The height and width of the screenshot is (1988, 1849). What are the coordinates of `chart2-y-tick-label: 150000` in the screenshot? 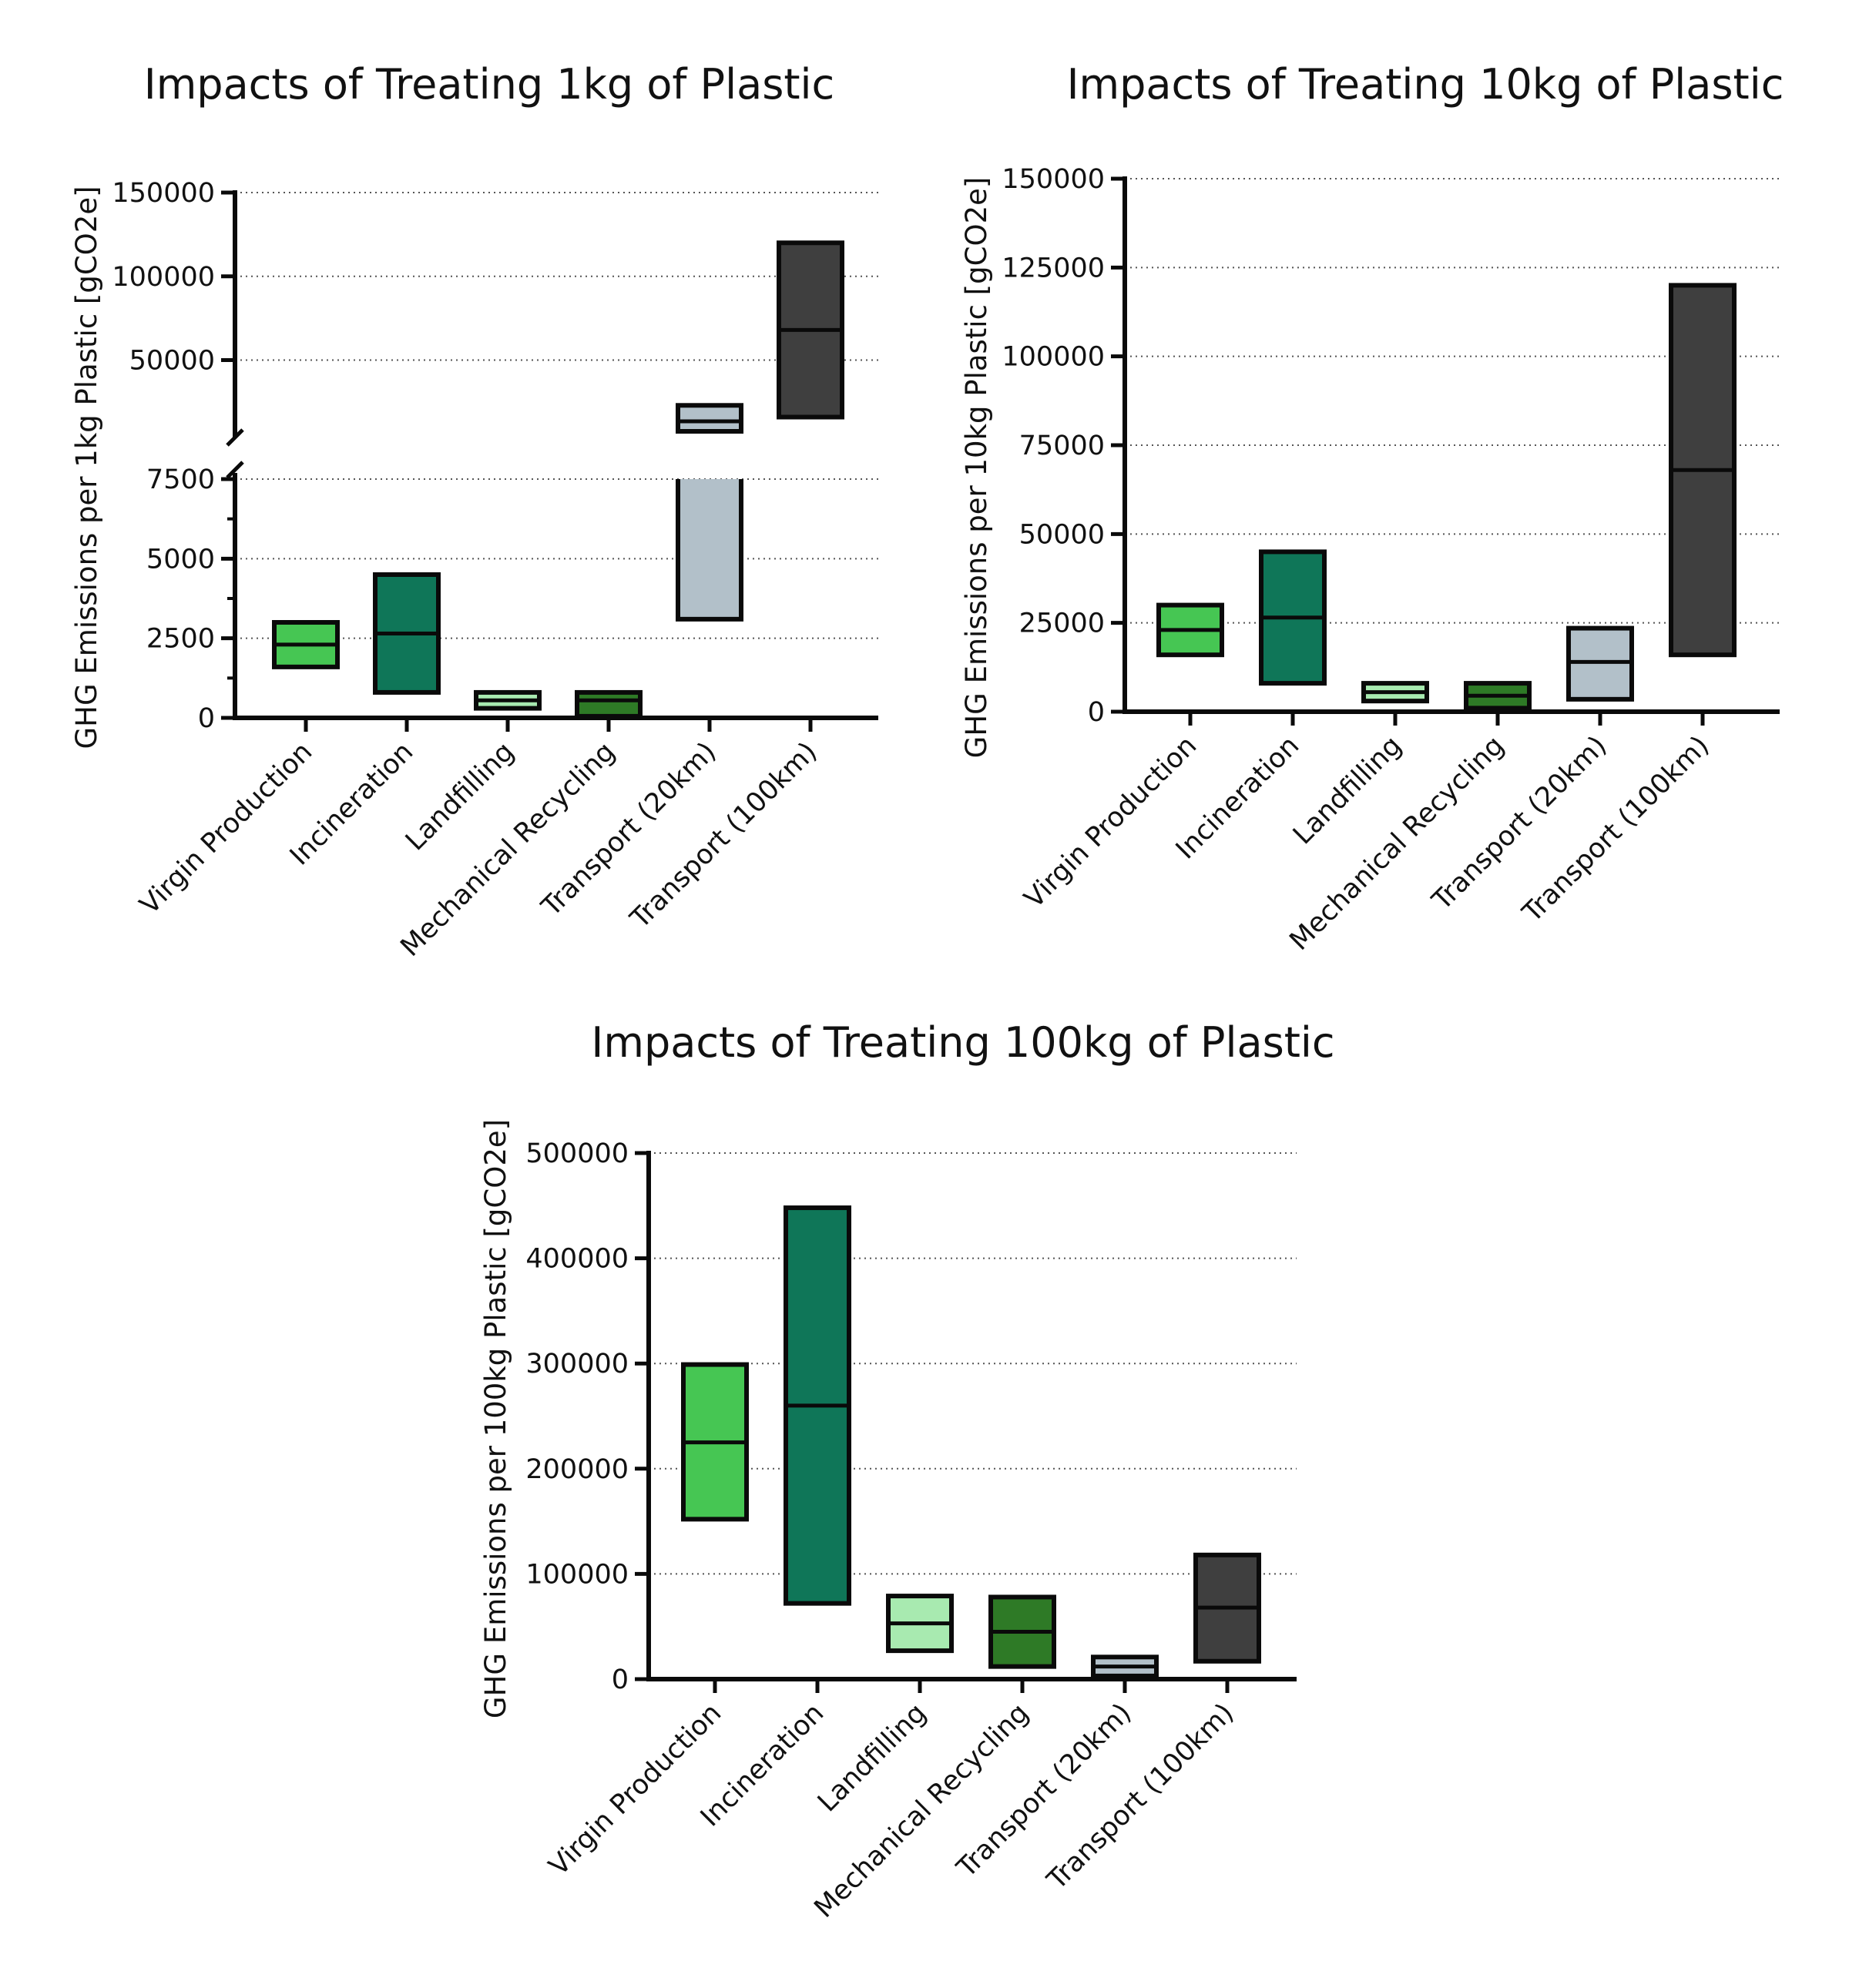 It's located at (1053, 179).